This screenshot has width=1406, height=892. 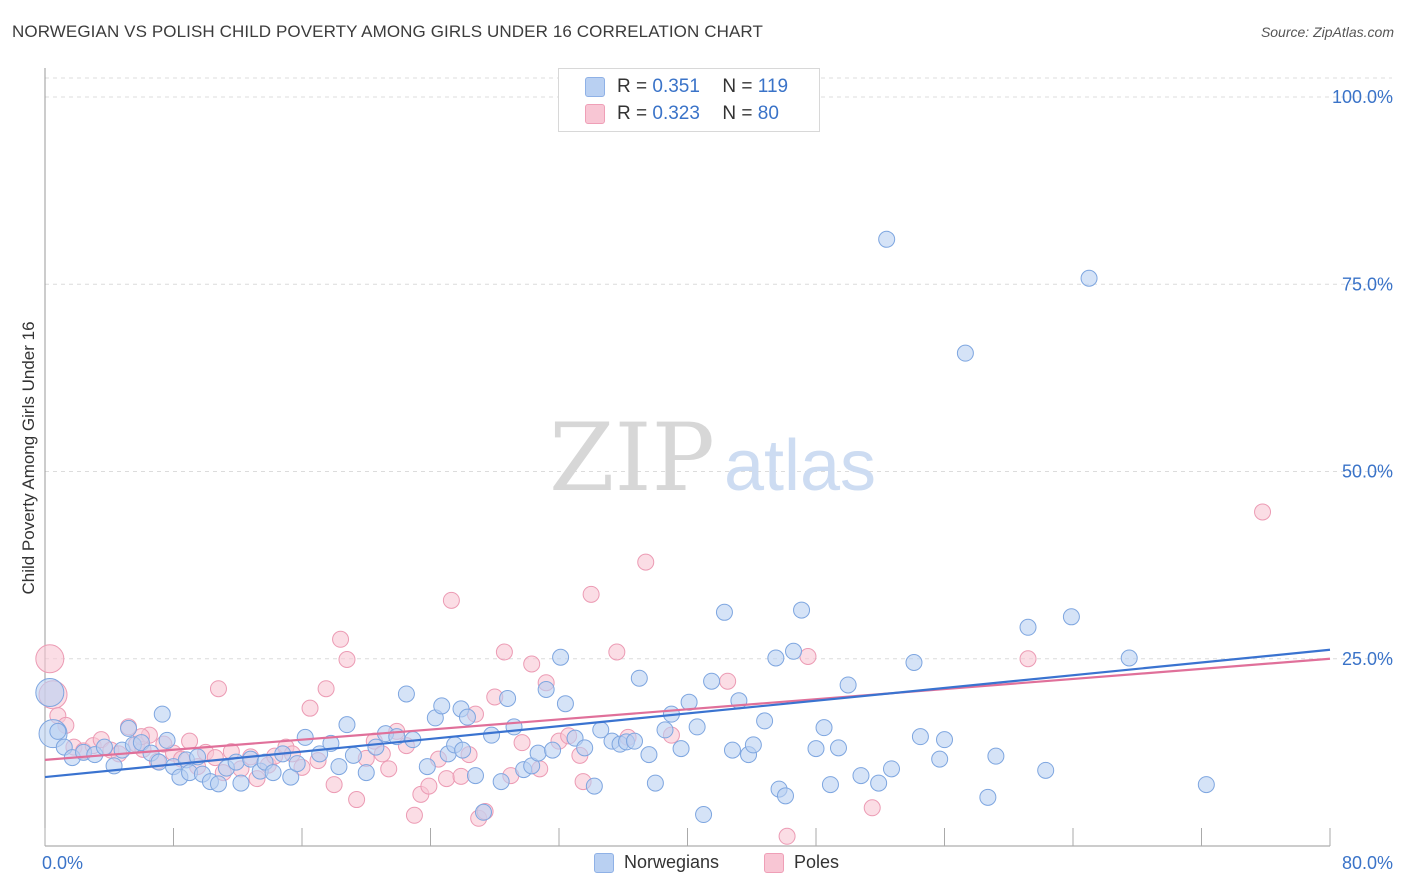 What do you see at coordinates (773, 86) in the screenshot?
I see `legend-n-value: 119` at bounding box center [773, 86].